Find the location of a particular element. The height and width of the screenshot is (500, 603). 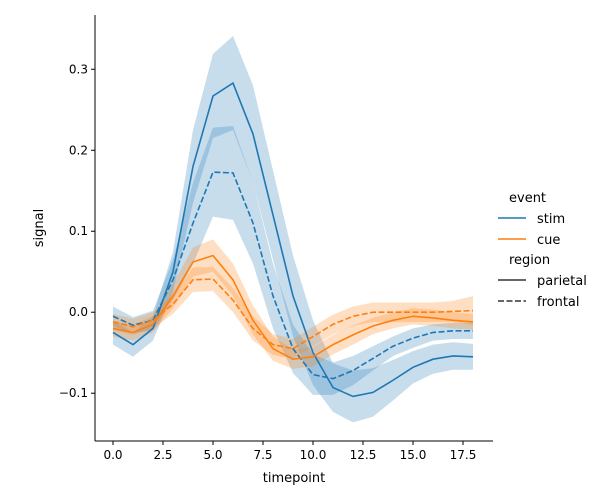

legend-title-region: region is located at coordinates (529, 260).